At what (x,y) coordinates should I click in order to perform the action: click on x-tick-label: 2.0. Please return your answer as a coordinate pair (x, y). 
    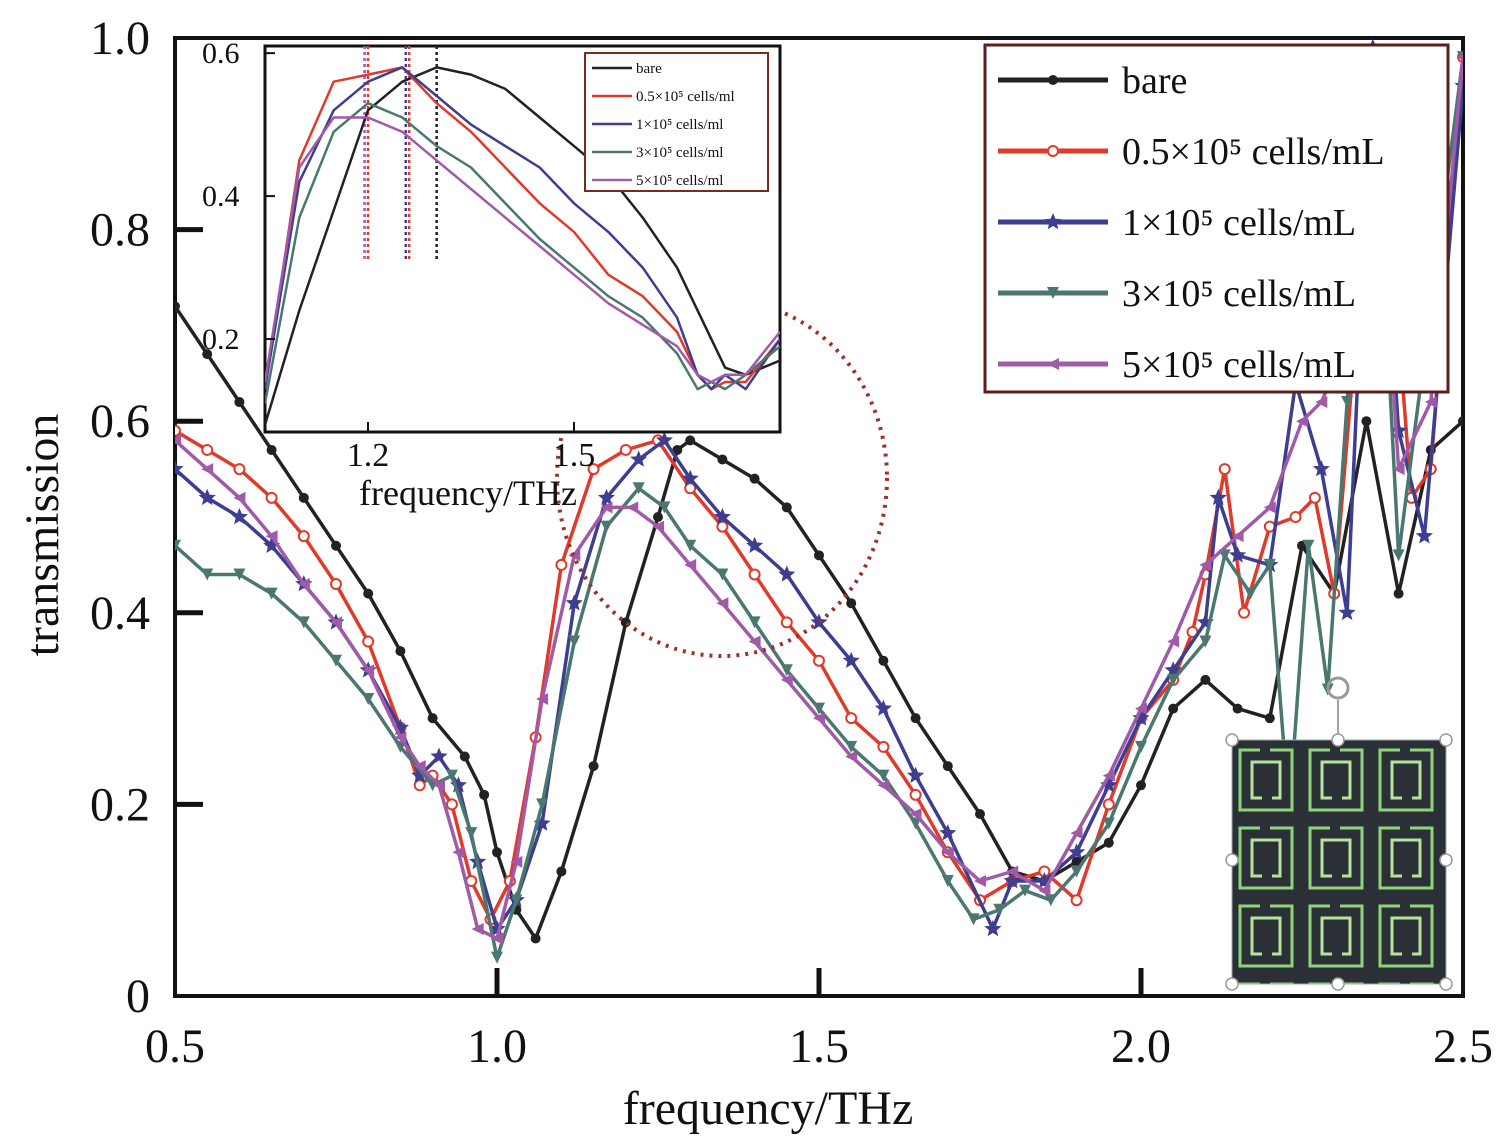
    Looking at the image, I should click on (1141, 1046).